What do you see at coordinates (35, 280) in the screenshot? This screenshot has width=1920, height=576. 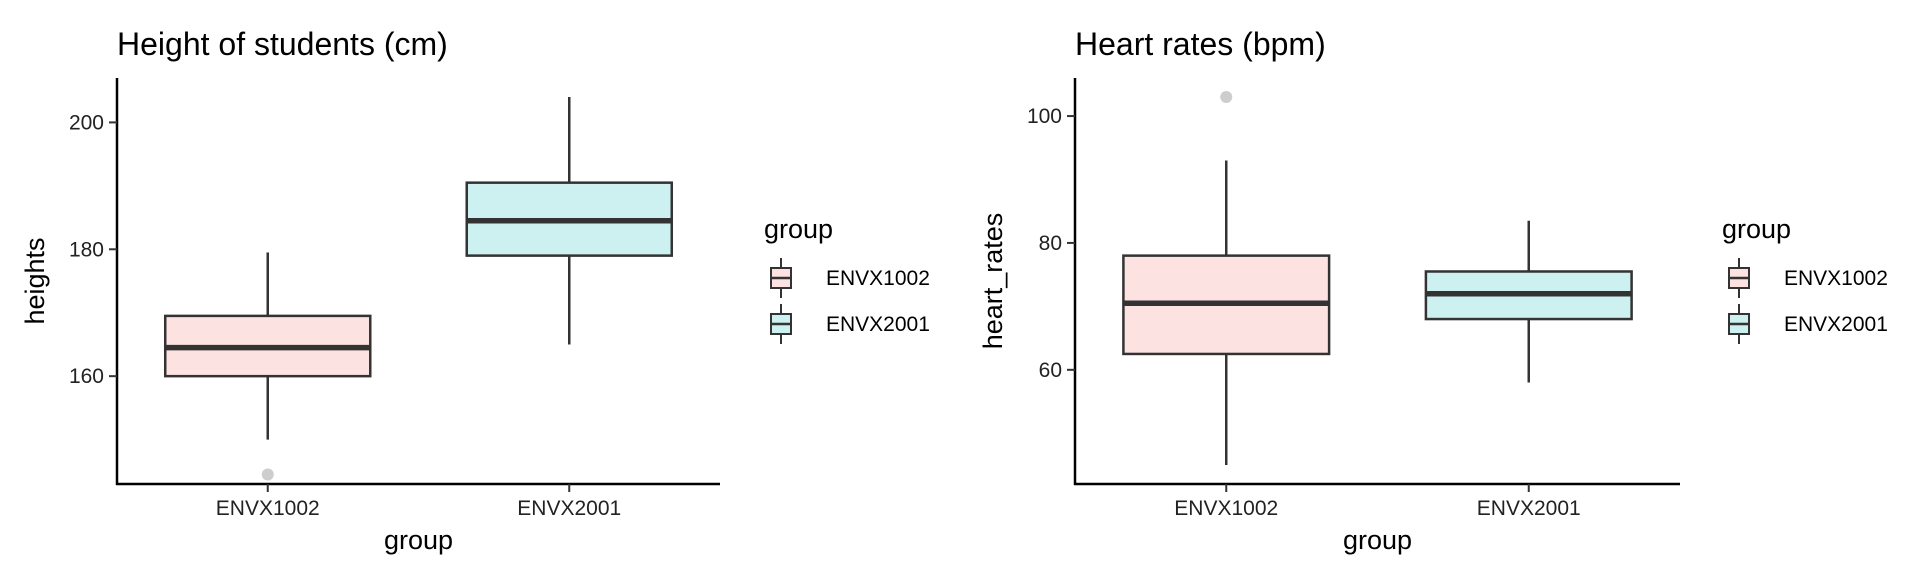 I see `y-axis-title: heights` at bounding box center [35, 280].